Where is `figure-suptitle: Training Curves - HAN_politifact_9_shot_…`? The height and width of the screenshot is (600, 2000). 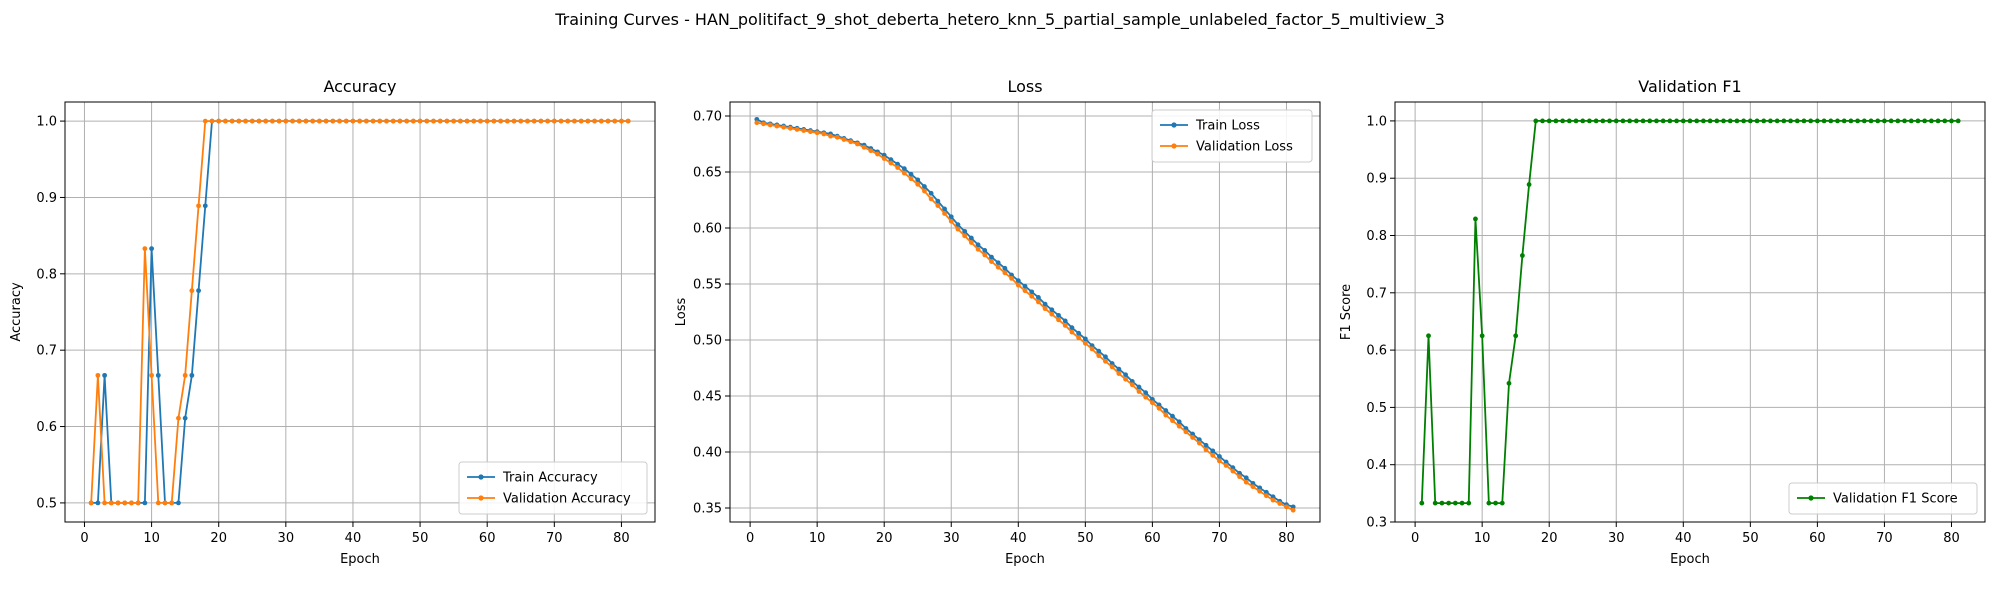
figure-suptitle: Training Curves - HAN_politifact_9_shot_… is located at coordinates (999, 20).